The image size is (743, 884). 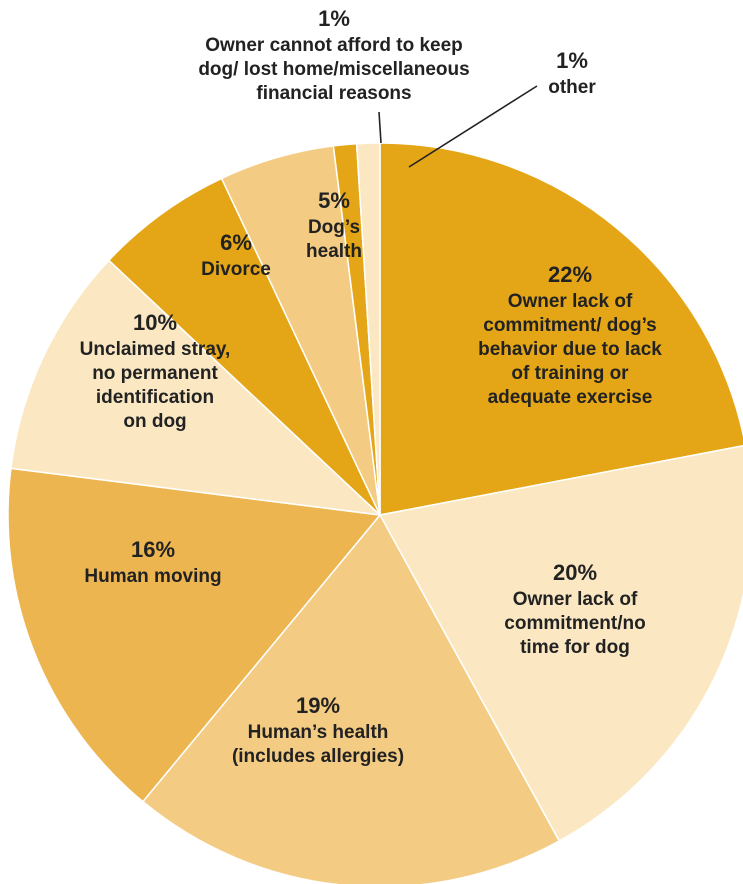 What do you see at coordinates (318, 756) in the screenshot?
I see `slice-label-line: (includes allergies)` at bounding box center [318, 756].